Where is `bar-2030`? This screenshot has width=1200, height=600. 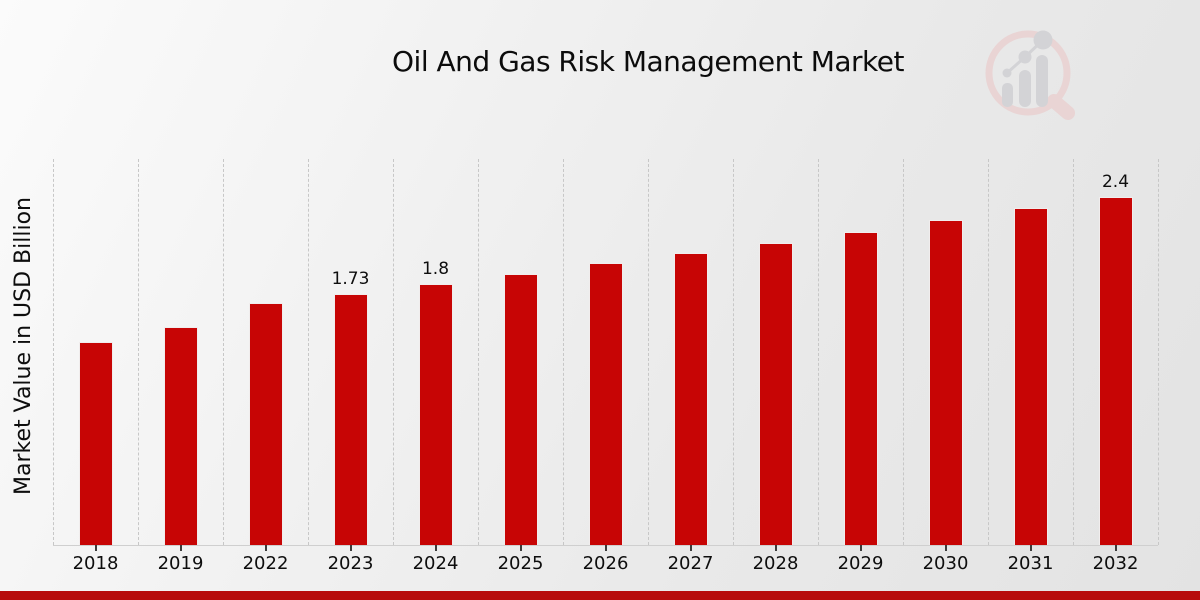 bar-2030 is located at coordinates (945, 382).